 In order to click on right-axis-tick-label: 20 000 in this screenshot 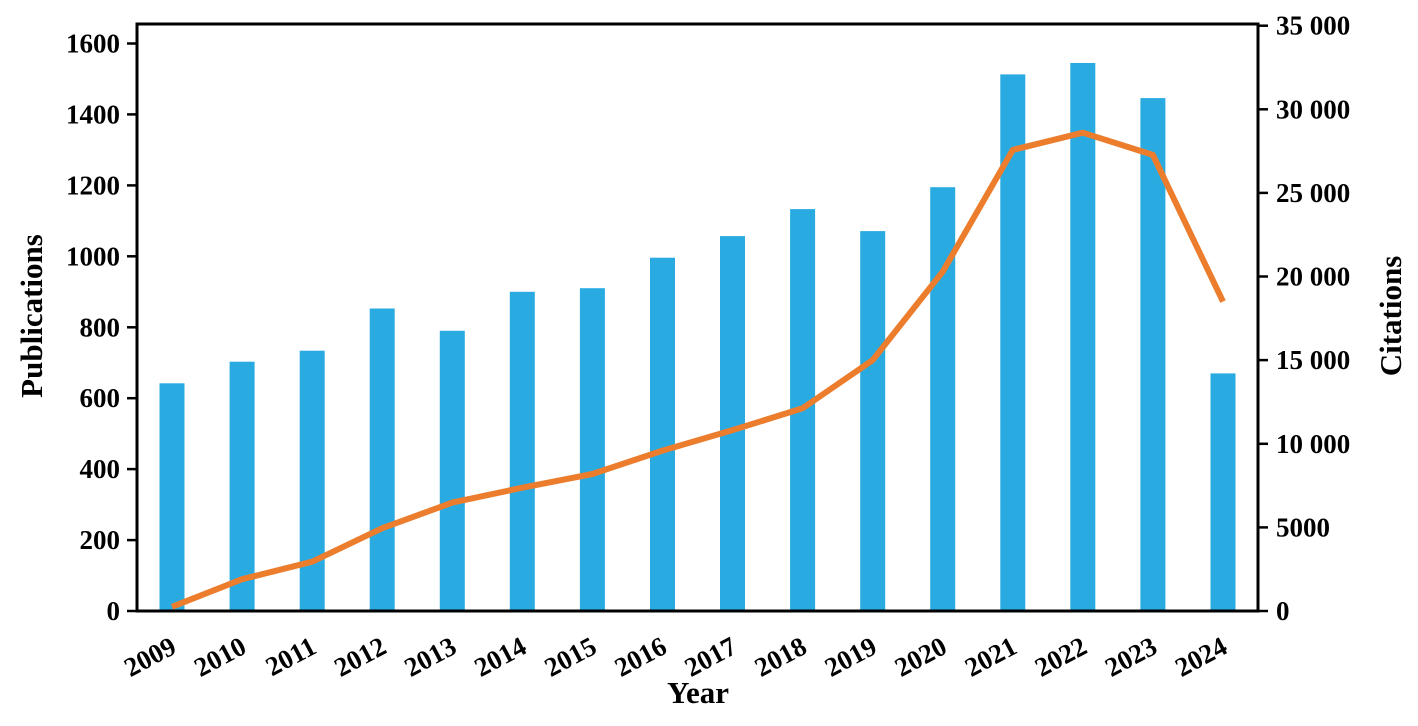, I will do `click(1313, 277)`.